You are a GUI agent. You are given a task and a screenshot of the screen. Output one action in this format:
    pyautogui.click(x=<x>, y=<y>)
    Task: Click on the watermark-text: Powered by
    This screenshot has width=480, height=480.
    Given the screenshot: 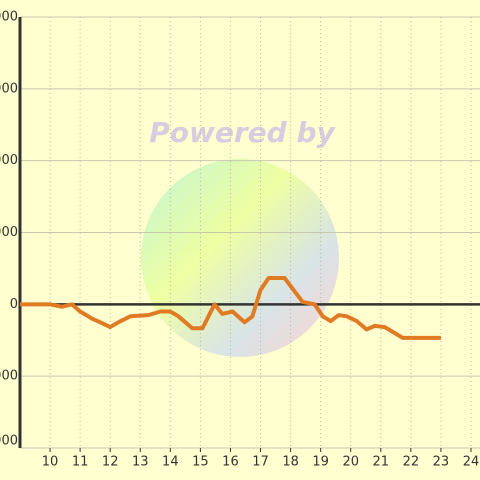 What is the action you would take?
    pyautogui.click(x=242, y=132)
    